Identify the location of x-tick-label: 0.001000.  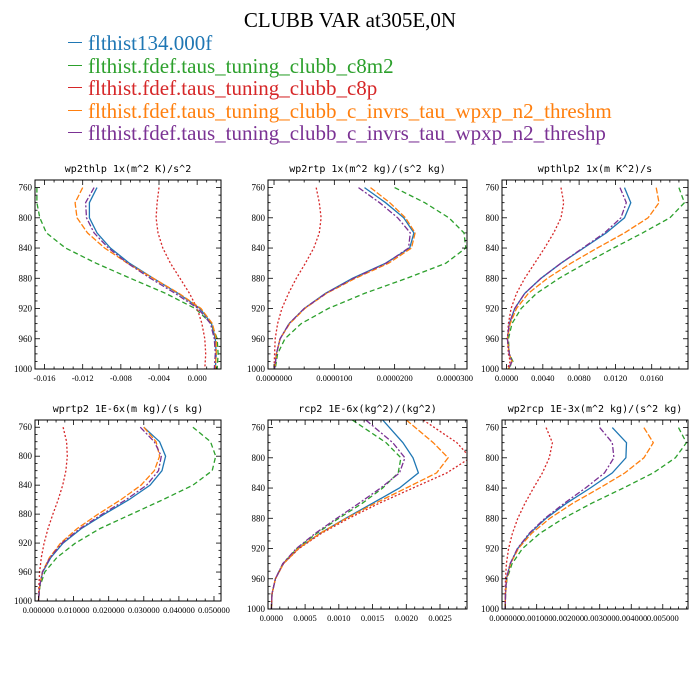
(537, 618).